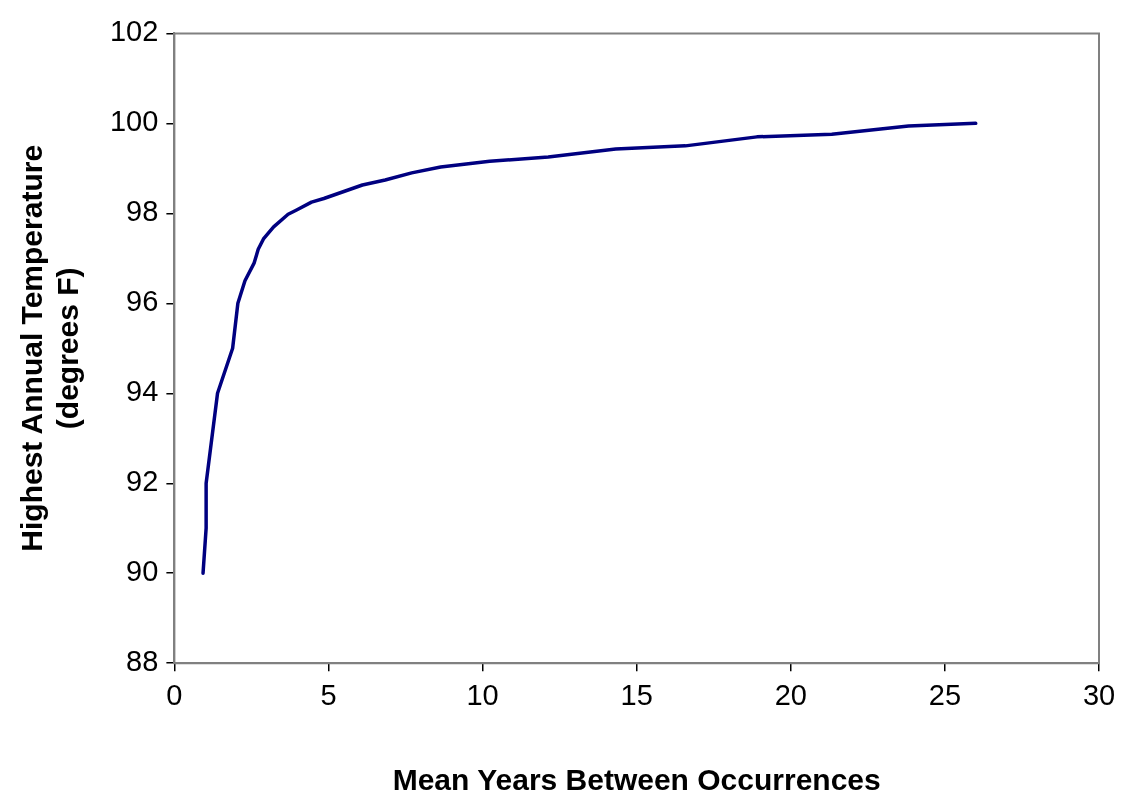 The width and height of the screenshot is (1141, 812). Describe the element at coordinates (50, 348) in the screenshot. I see `y-axis-title: Highest Annual Temperature (degrees F)` at that location.